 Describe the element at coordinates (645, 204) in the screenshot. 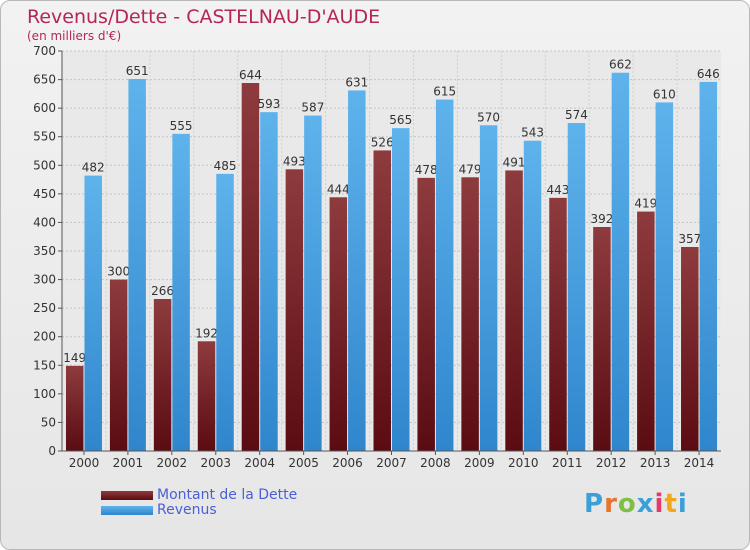

I see `data-label-debt: 419` at that location.